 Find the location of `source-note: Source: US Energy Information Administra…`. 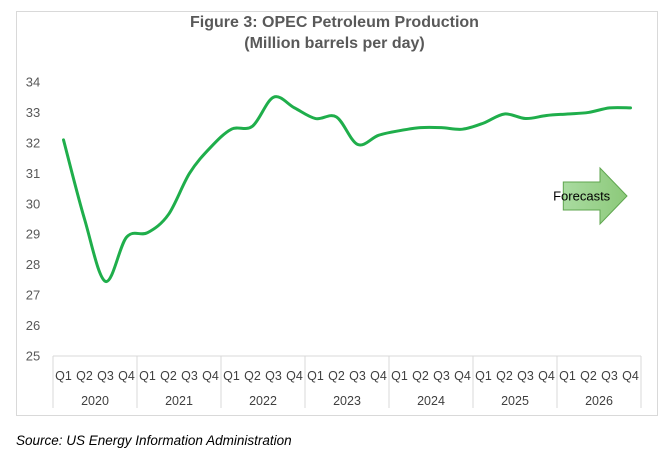

source-note: Source: US Energy Information Administra… is located at coordinates (154, 440).